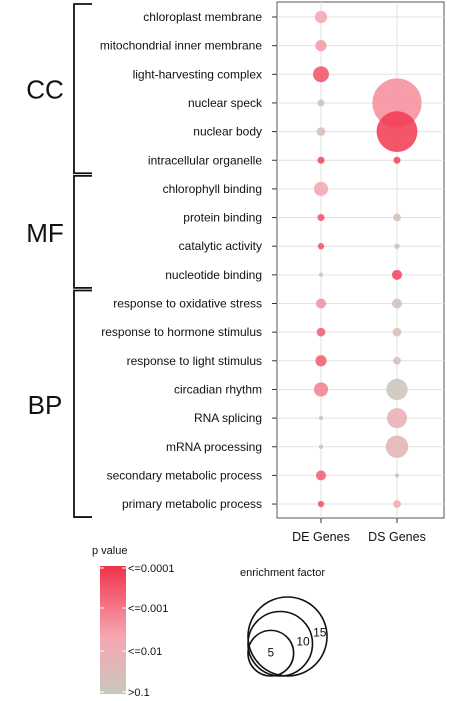 The height and width of the screenshot is (701, 474). Describe the element at coordinates (205, 160) in the screenshot. I see `row-label: intracellular organelle` at that location.